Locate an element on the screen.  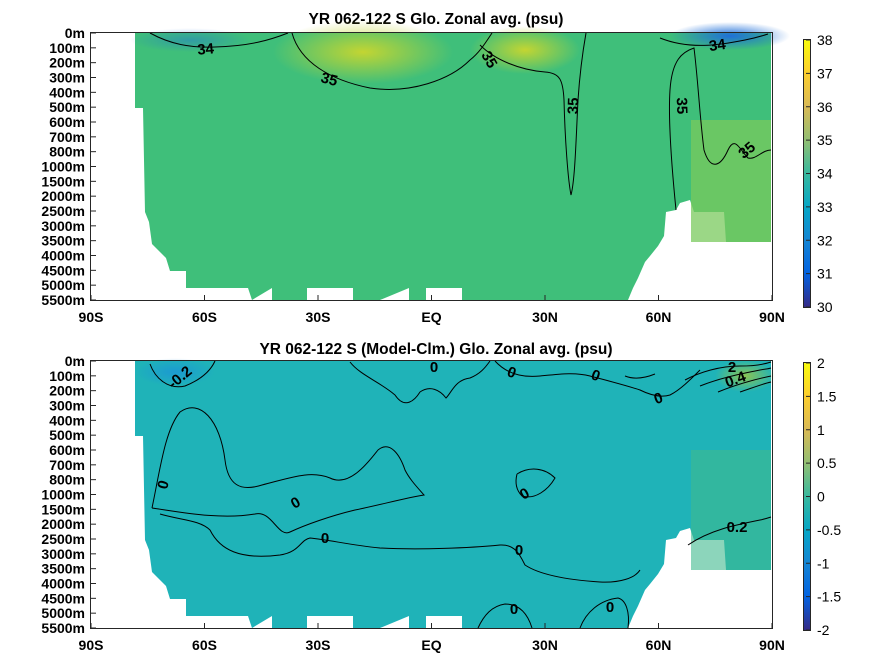
panel-1-x-axis: 90S 60S 30S EQ 30N 60N 90N is located at coordinates (432, 310).